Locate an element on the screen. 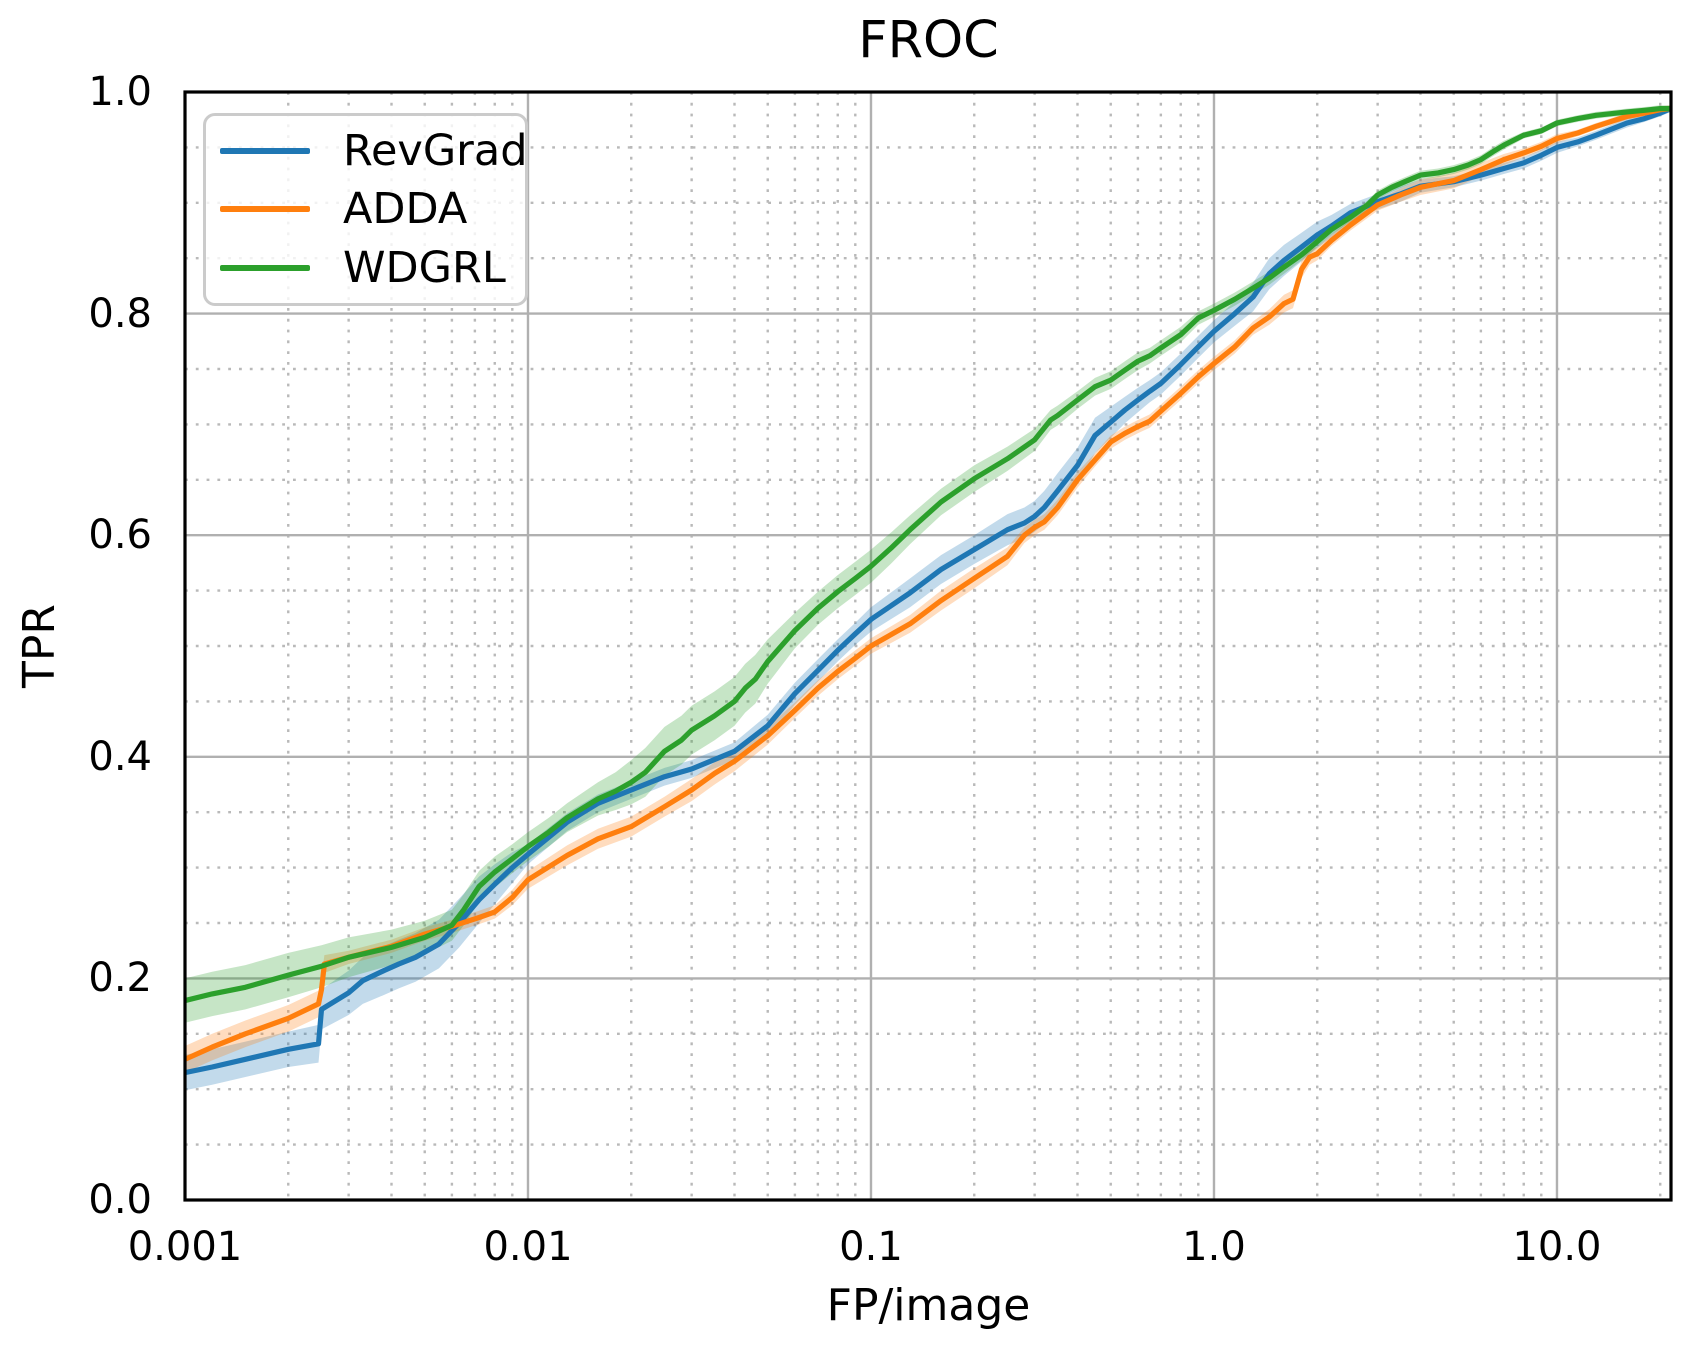 The height and width of the screenshot is (1357, 1703). y-tick-label: 0.8 is located at coordinates (120, 313).